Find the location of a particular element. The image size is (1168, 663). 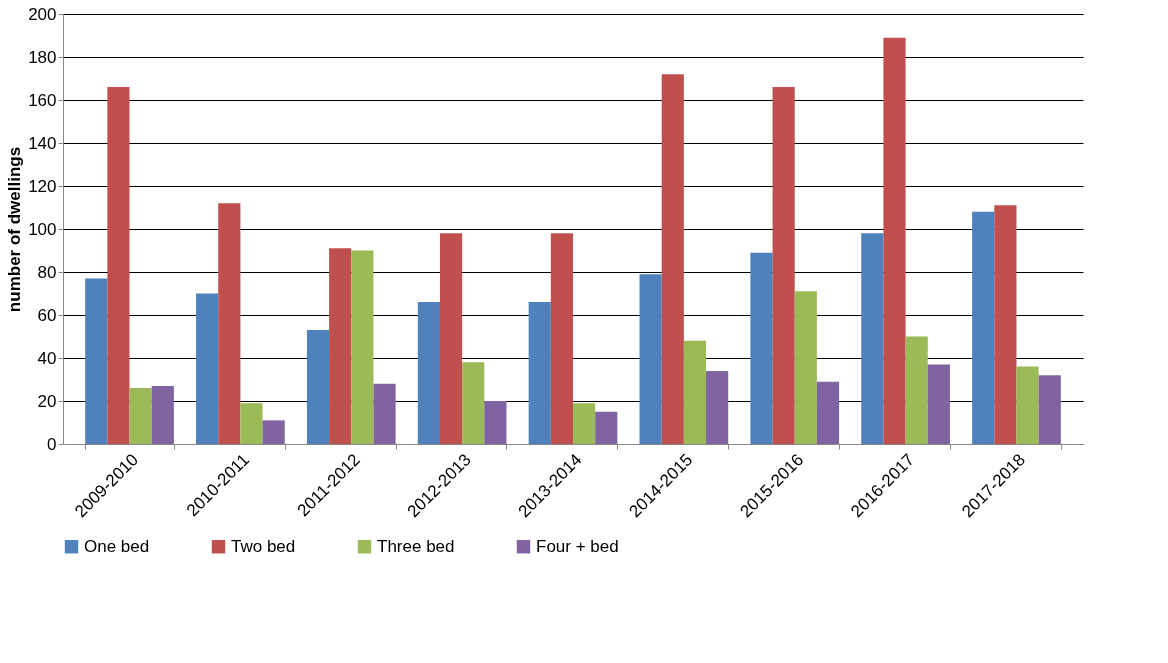

y-tick-label: 100 is located at coordinates (42, 229).